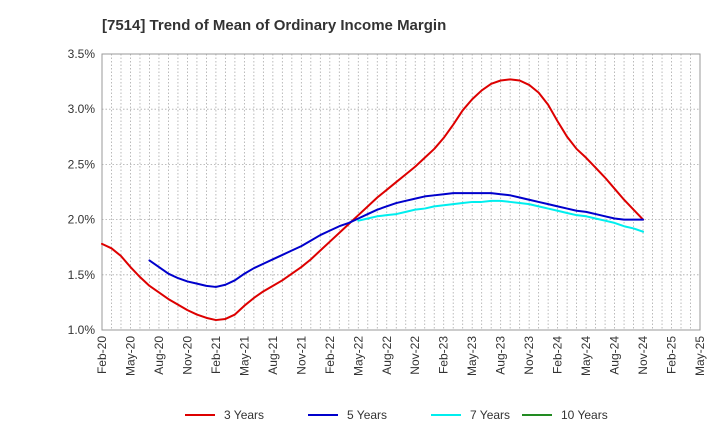 Image resolution: width=720 pixels, height=440 pixels. I want to click on x-tick-label: Feb-23, so click(444, 355).